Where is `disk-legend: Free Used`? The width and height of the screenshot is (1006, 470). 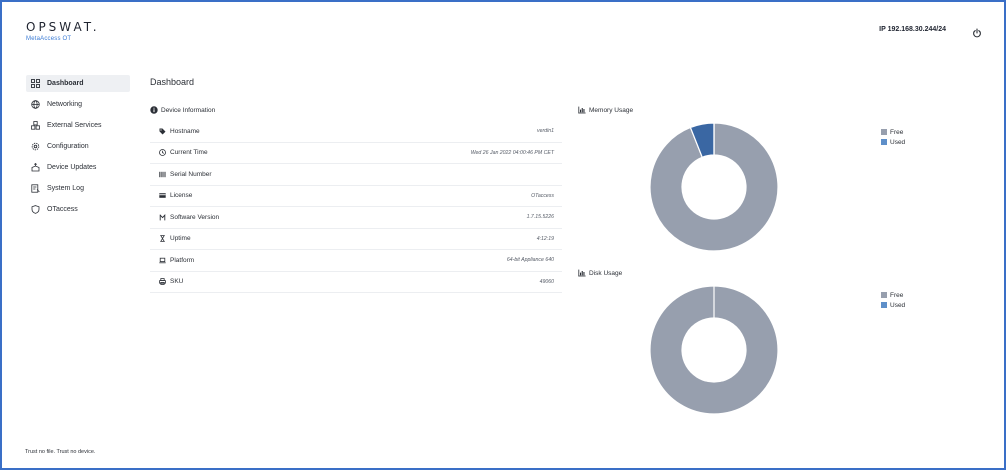
disk-legend: Free Used is located at coordinates (893, 300).